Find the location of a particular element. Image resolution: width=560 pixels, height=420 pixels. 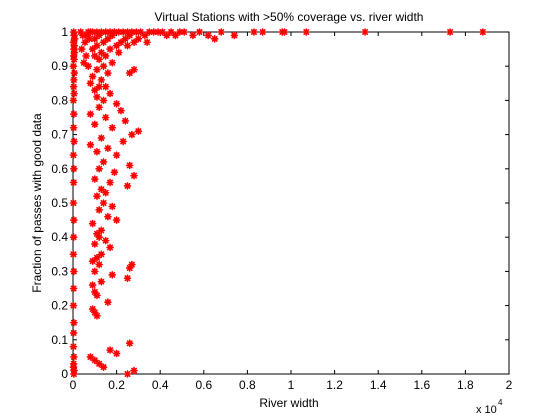

x-tick-label: 0.2 is located at coordinates (116, 385).